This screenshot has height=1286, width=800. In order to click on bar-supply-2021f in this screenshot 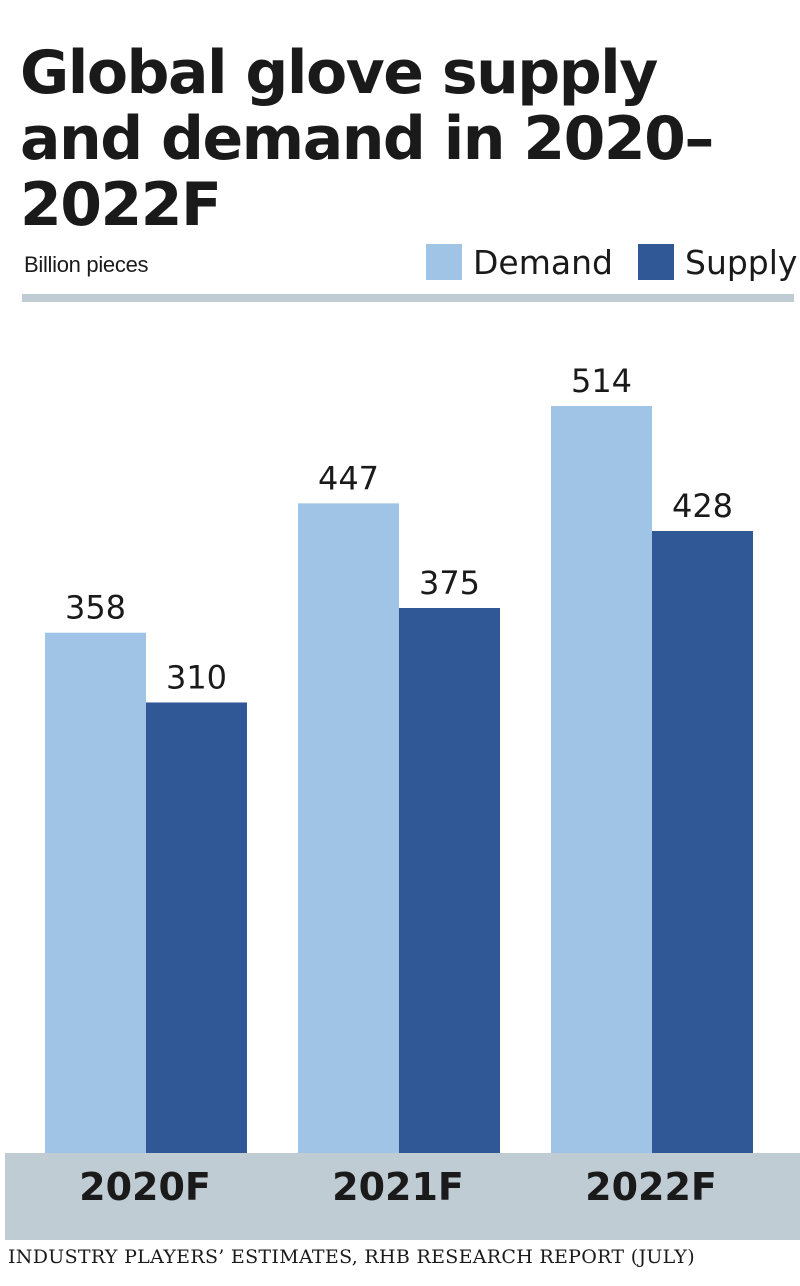, I will do `click(449, 880)`.